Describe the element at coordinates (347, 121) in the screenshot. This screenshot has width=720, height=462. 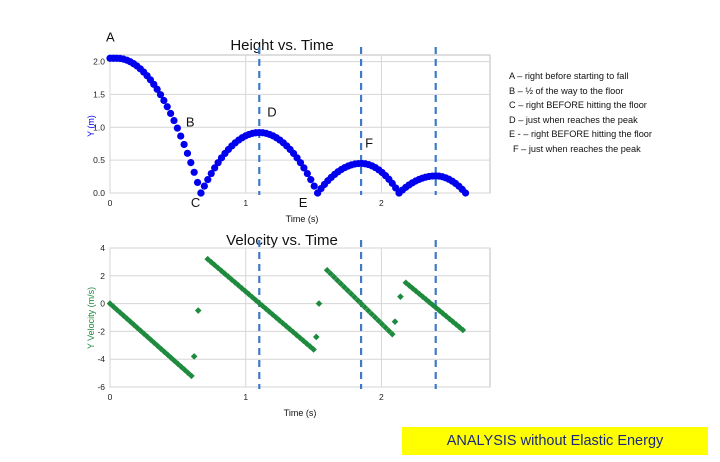
I see `height-vlines` at that location.